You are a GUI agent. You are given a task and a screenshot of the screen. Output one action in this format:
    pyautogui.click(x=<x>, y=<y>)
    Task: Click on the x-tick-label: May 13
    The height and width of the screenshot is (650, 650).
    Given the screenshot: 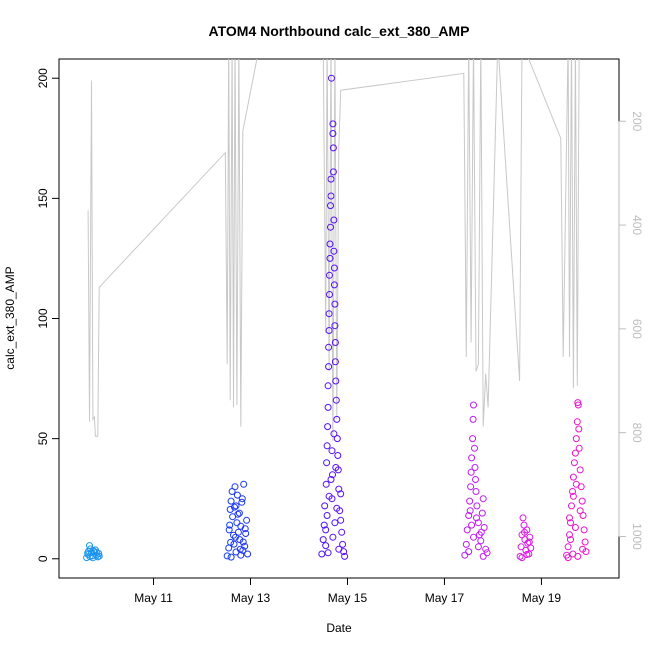 What is the action you would take?
    pyautogui.click(x=251, y=598)
    